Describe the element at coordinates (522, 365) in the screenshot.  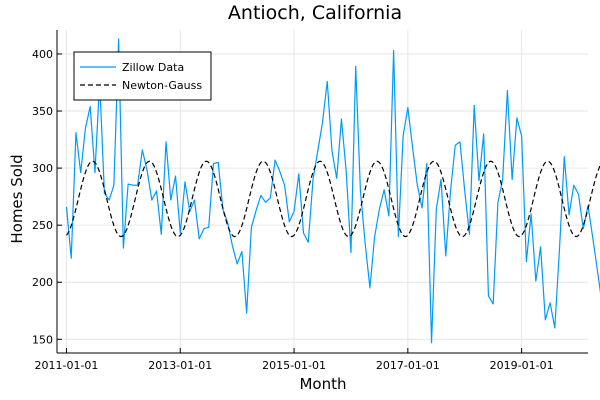
I see `x-tick-label: 2019-01-01` at that location.